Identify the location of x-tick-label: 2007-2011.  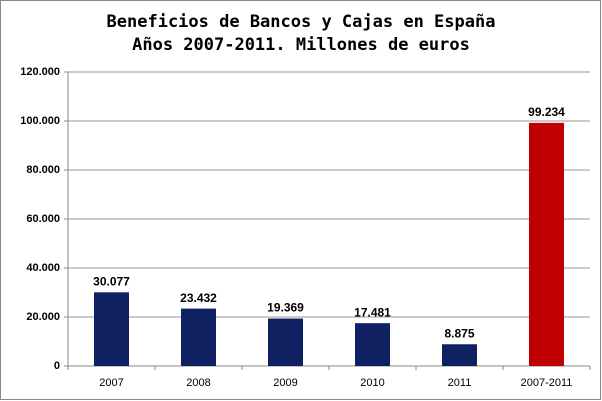
(547, 383).